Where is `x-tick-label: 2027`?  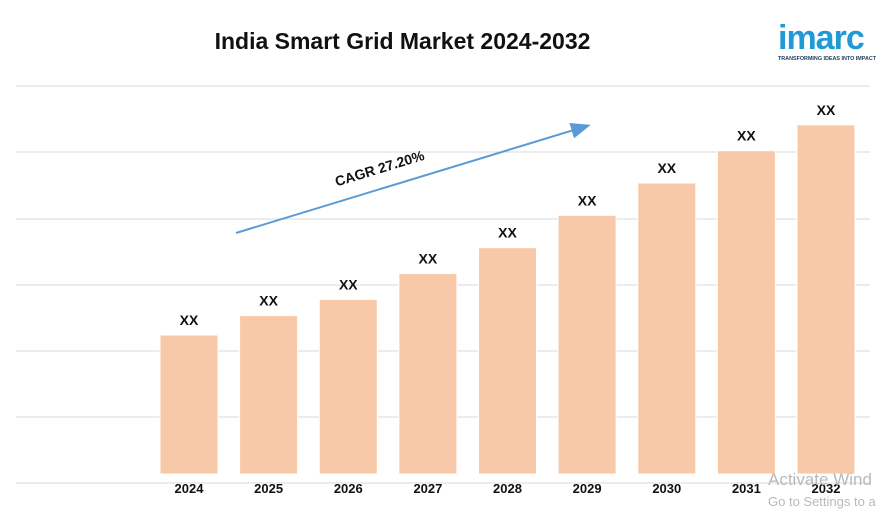
x-tick-label: 2027 is located at coordinates (427, 488).